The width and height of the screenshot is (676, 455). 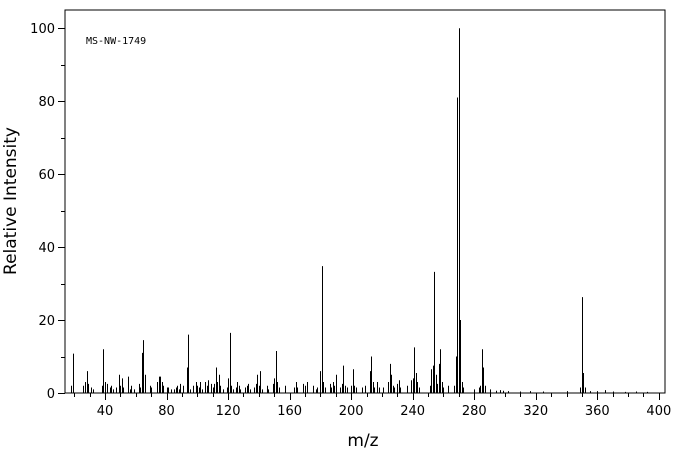 What do you see at coordinates (166, 411) in the screenshot?
I see `x-tick-label-80: 80` at bounding box center [166, 411].